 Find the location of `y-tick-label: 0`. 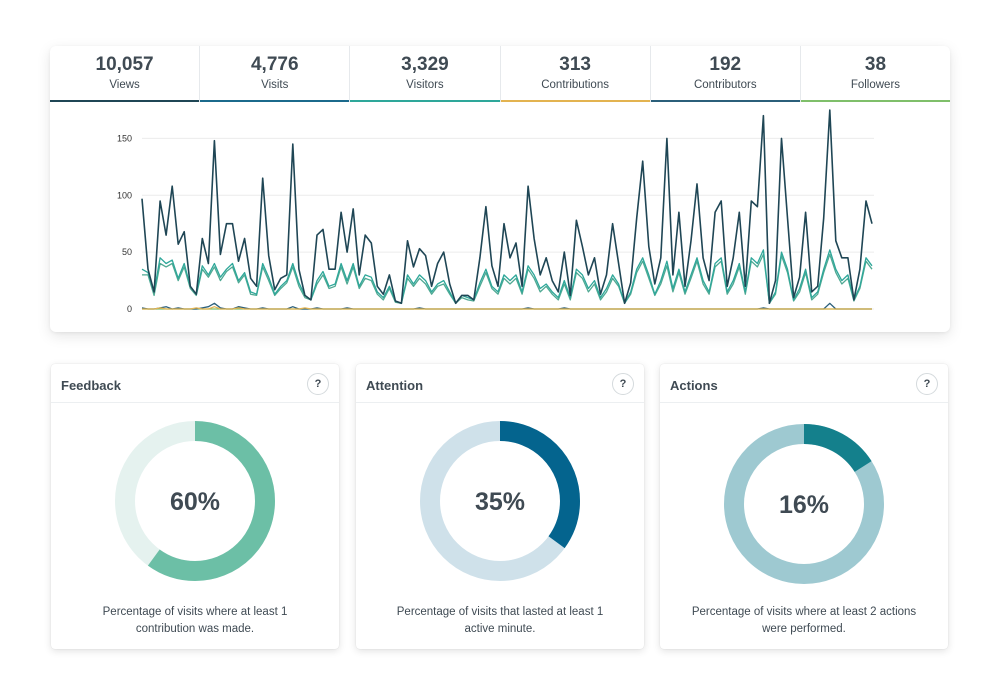

y-tick-label: 0 is located at coordinates (129, 309).